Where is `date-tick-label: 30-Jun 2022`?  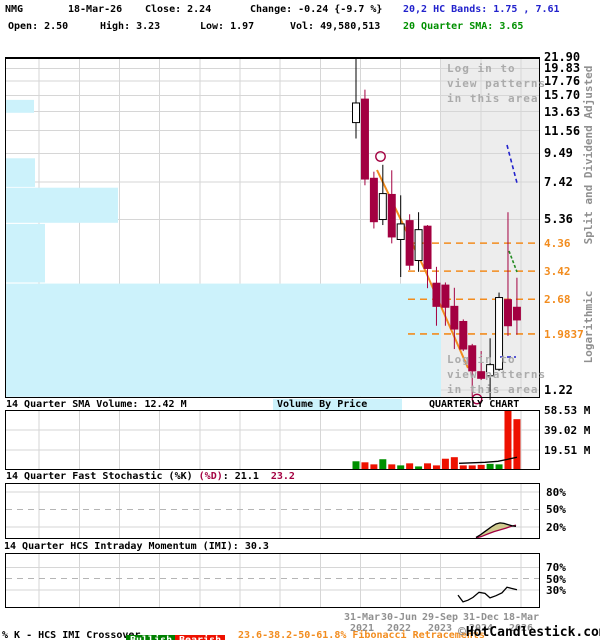 date-tick-label: 30-Jun 2022 is located at coordinates (399, 623).